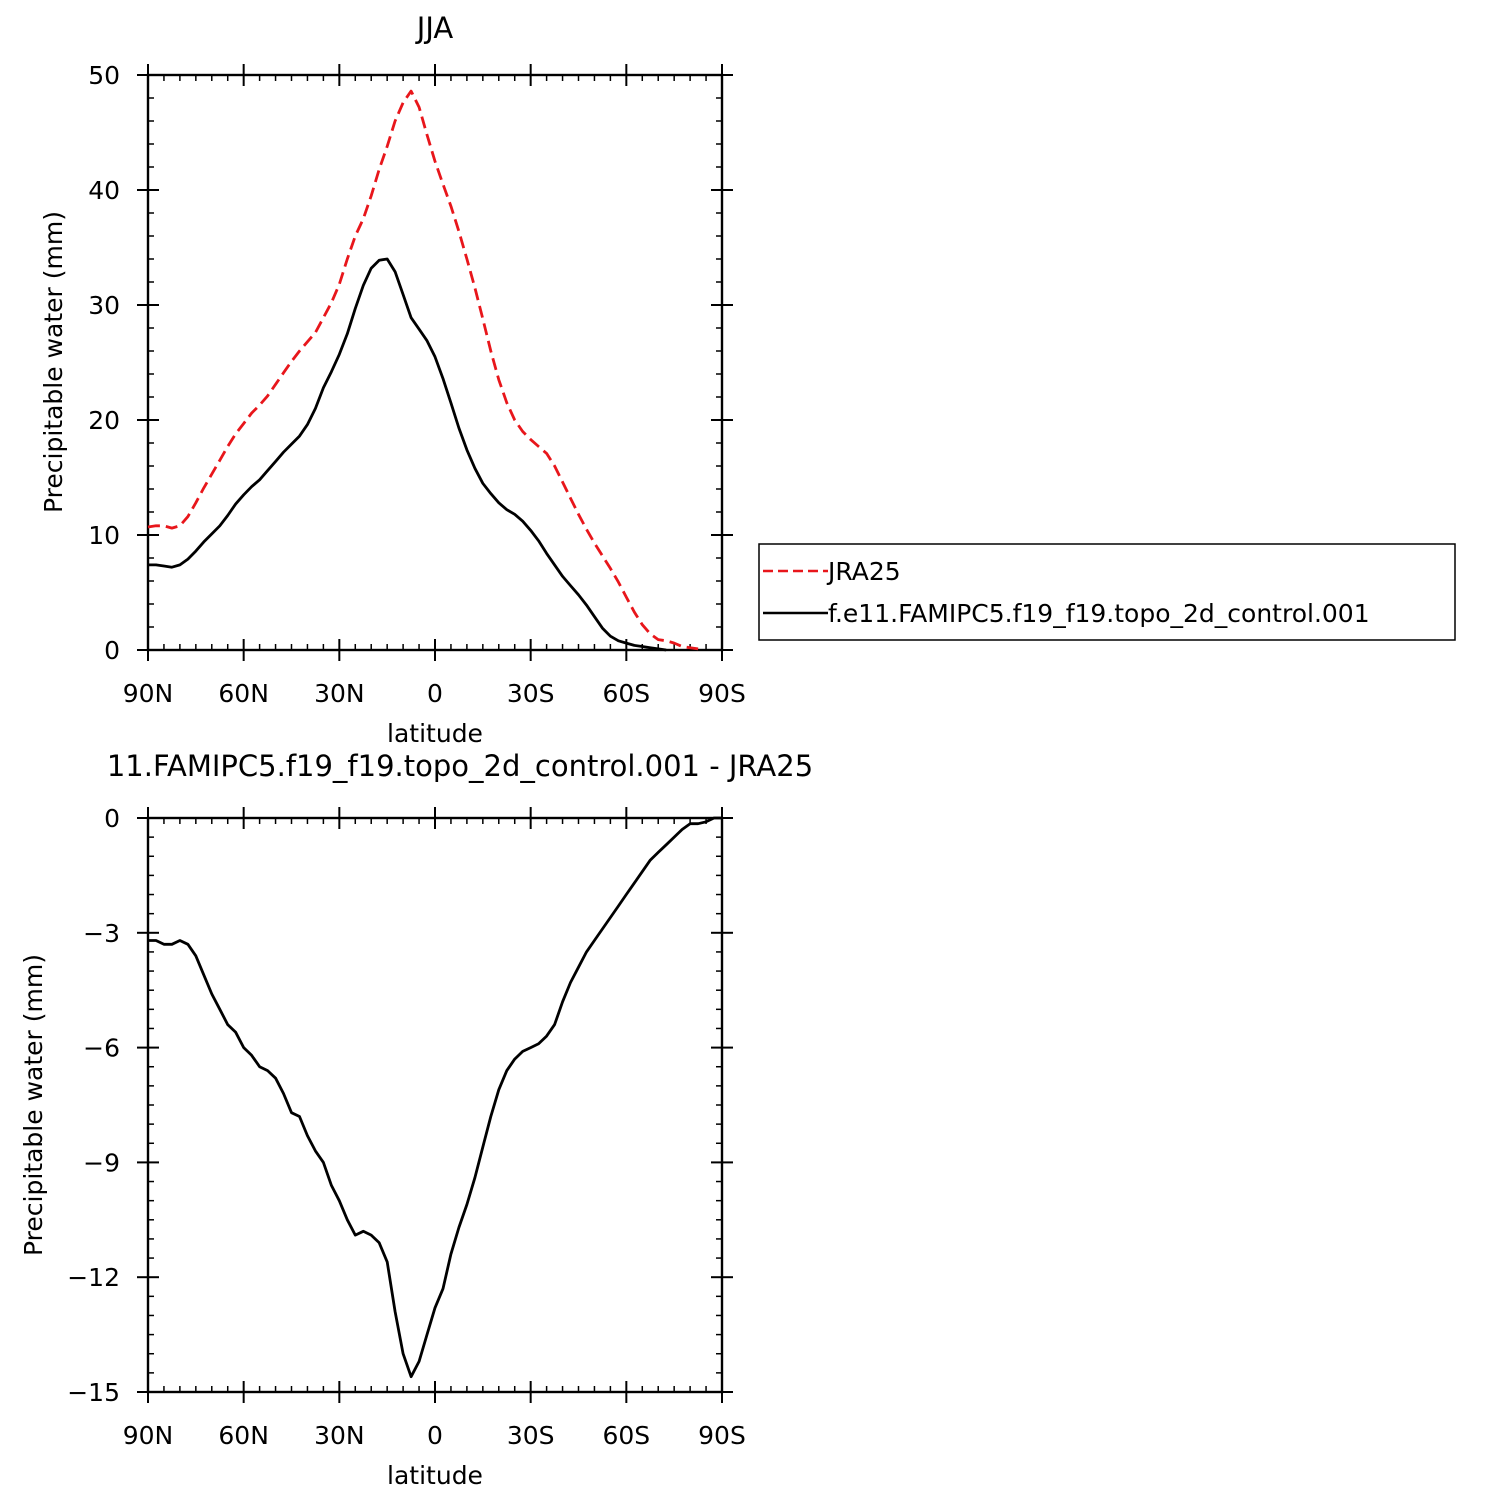 This screenshot has height=1497, width=1497. I want to click on top-panel-title: JJA, so click(434, 28).